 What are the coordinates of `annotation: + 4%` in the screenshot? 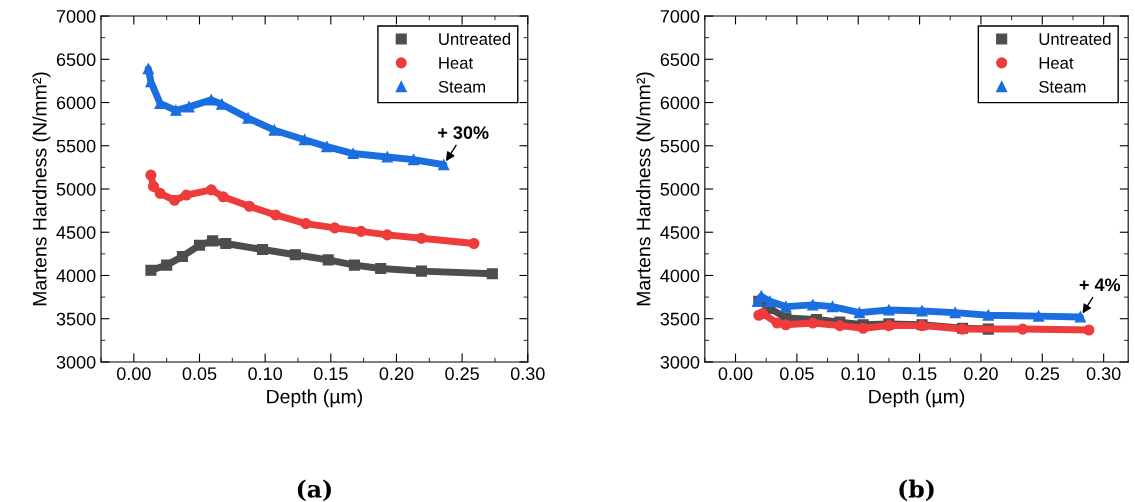 It's located at (1100, 285).